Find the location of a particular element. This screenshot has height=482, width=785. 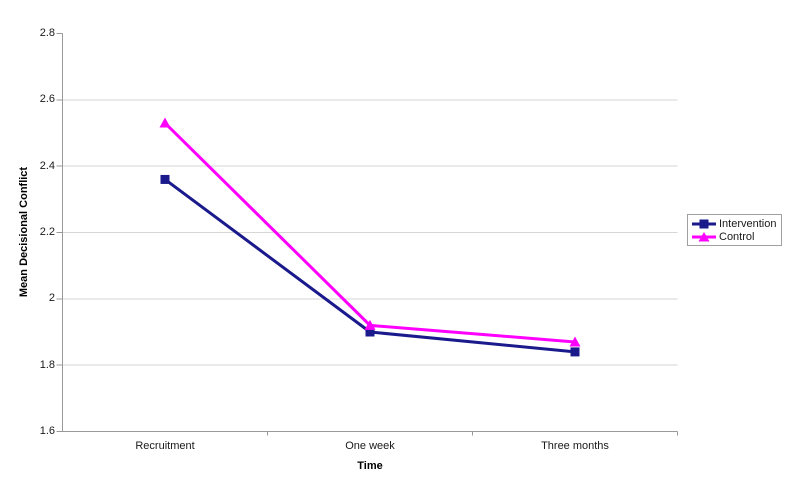

intervention-series-marker-icon is located at coordinates (704, 223).